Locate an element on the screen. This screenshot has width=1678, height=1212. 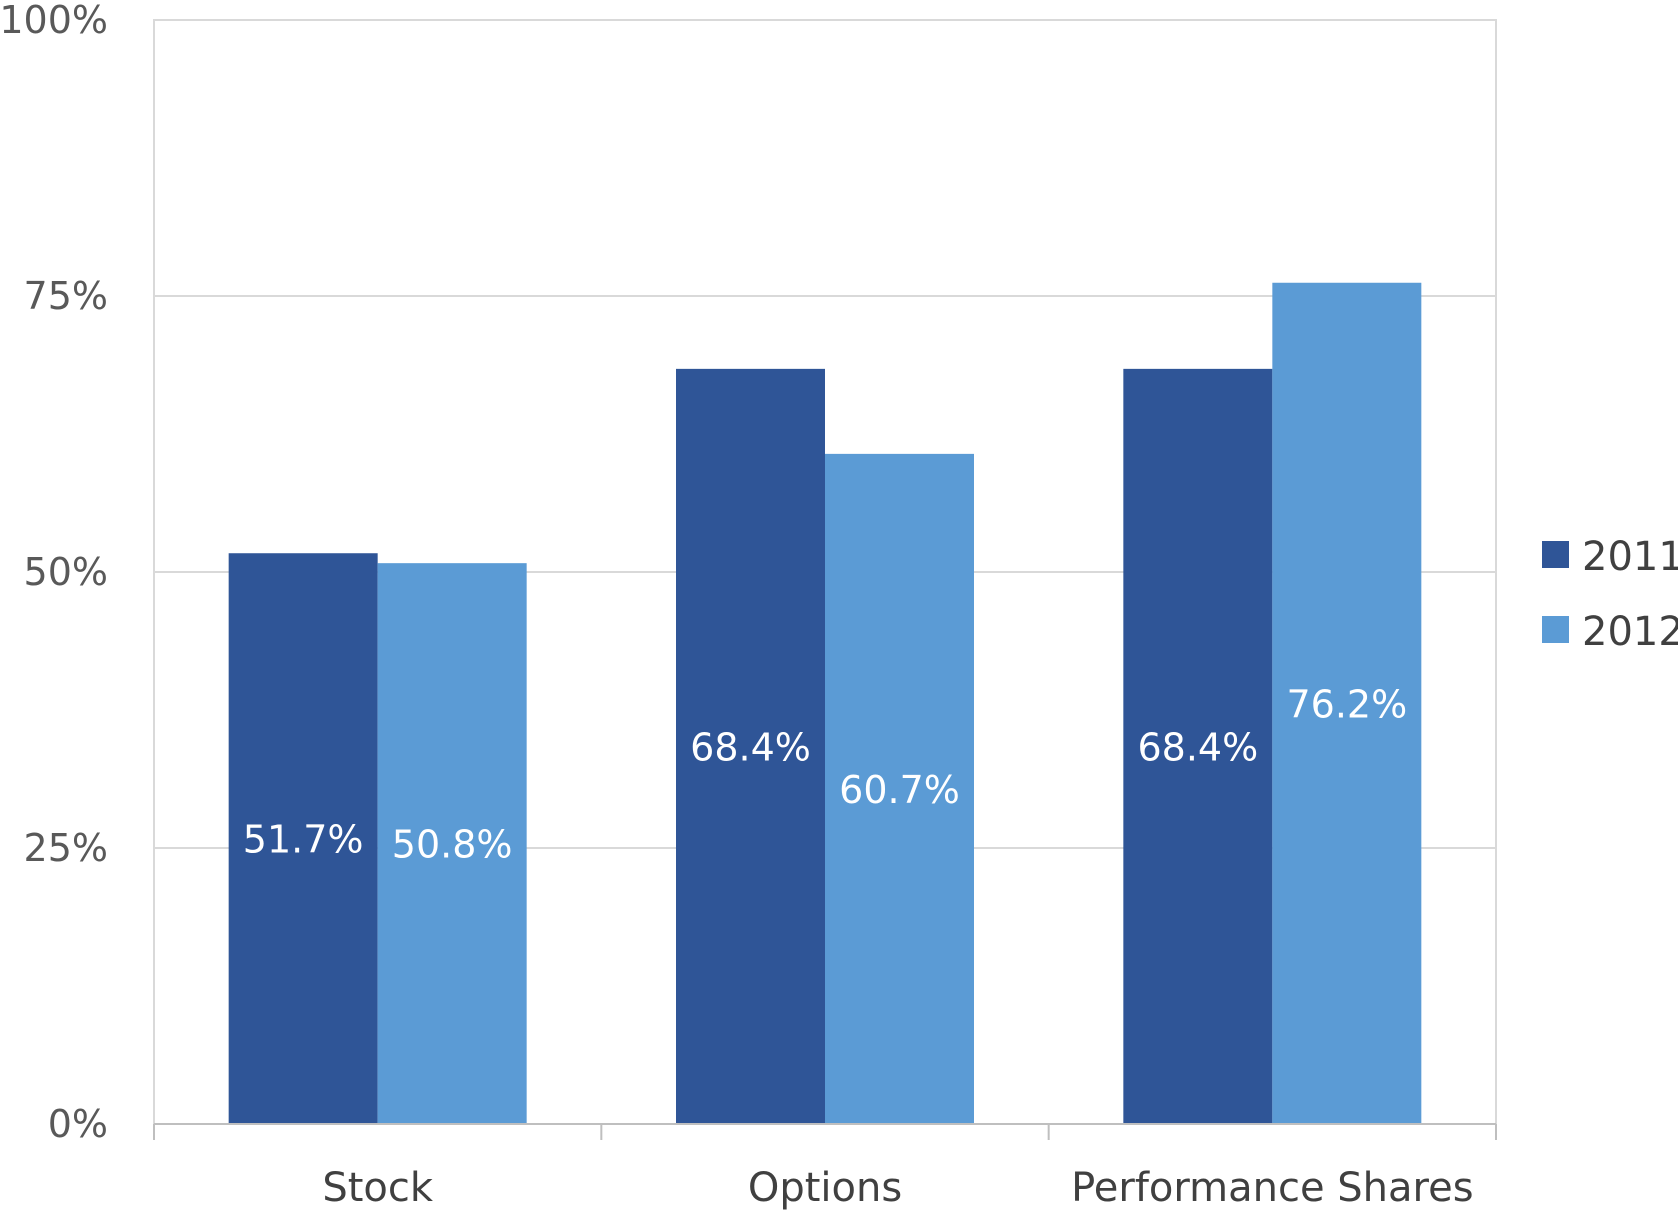
y-tick-label: 50% is located at coordinates (66, 572).